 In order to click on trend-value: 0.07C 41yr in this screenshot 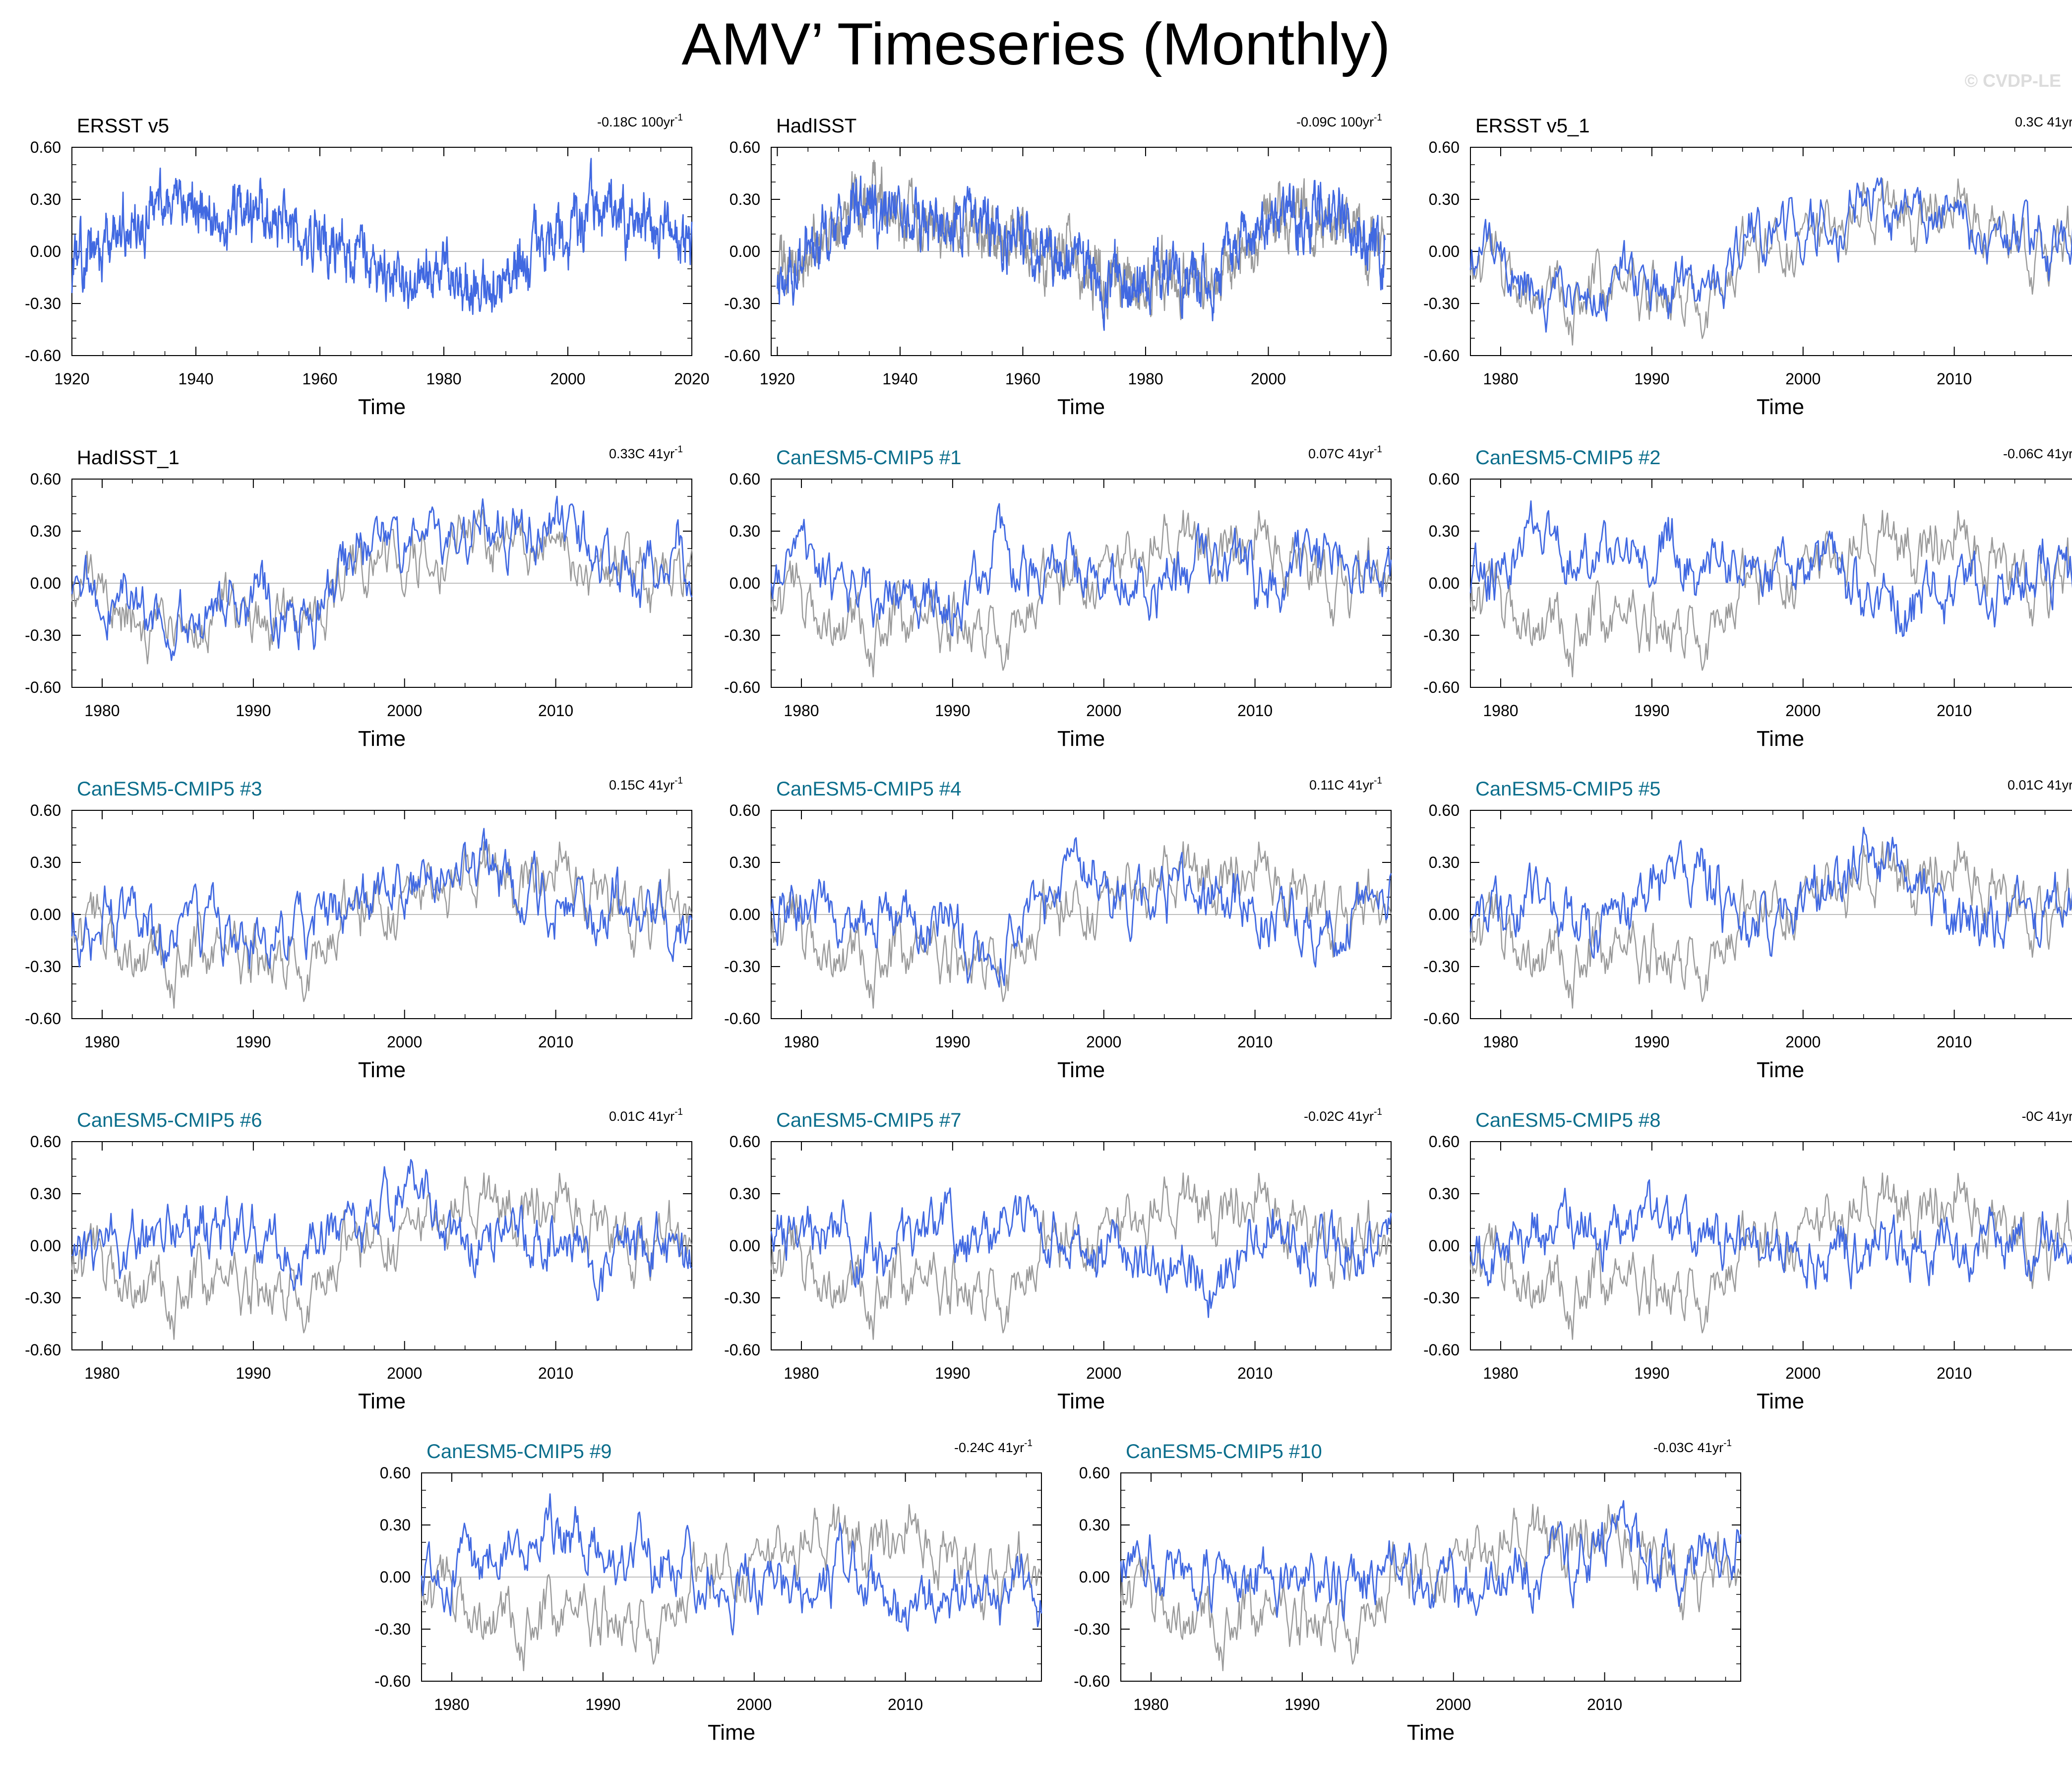, I will do `click(1341, 453)`.